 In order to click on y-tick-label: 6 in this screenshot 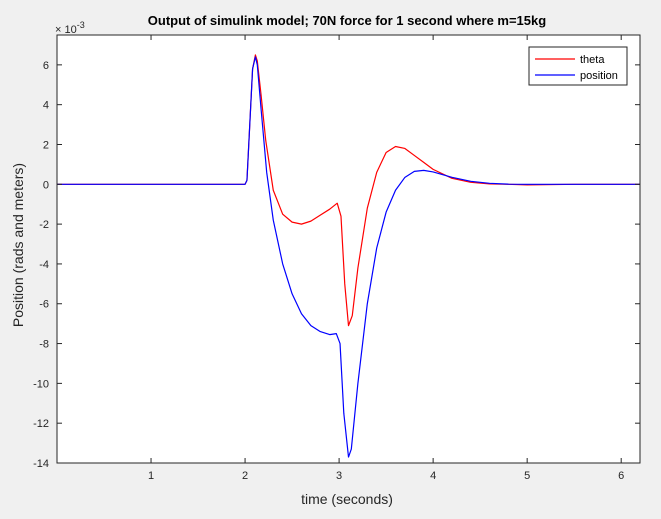, I will do `click(46, 66)`.